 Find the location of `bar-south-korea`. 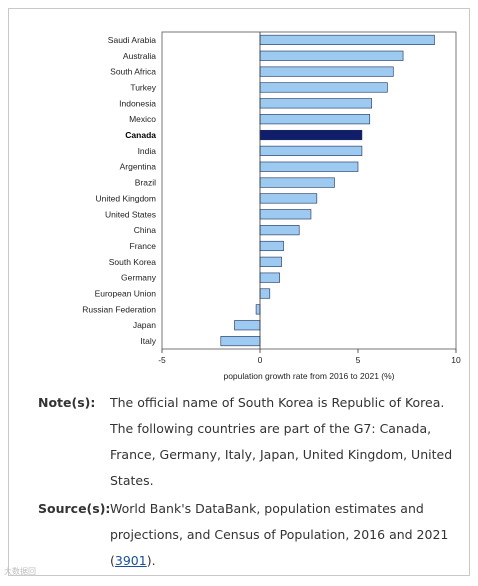

bar-south-korea is located at coordinates (270, 261).